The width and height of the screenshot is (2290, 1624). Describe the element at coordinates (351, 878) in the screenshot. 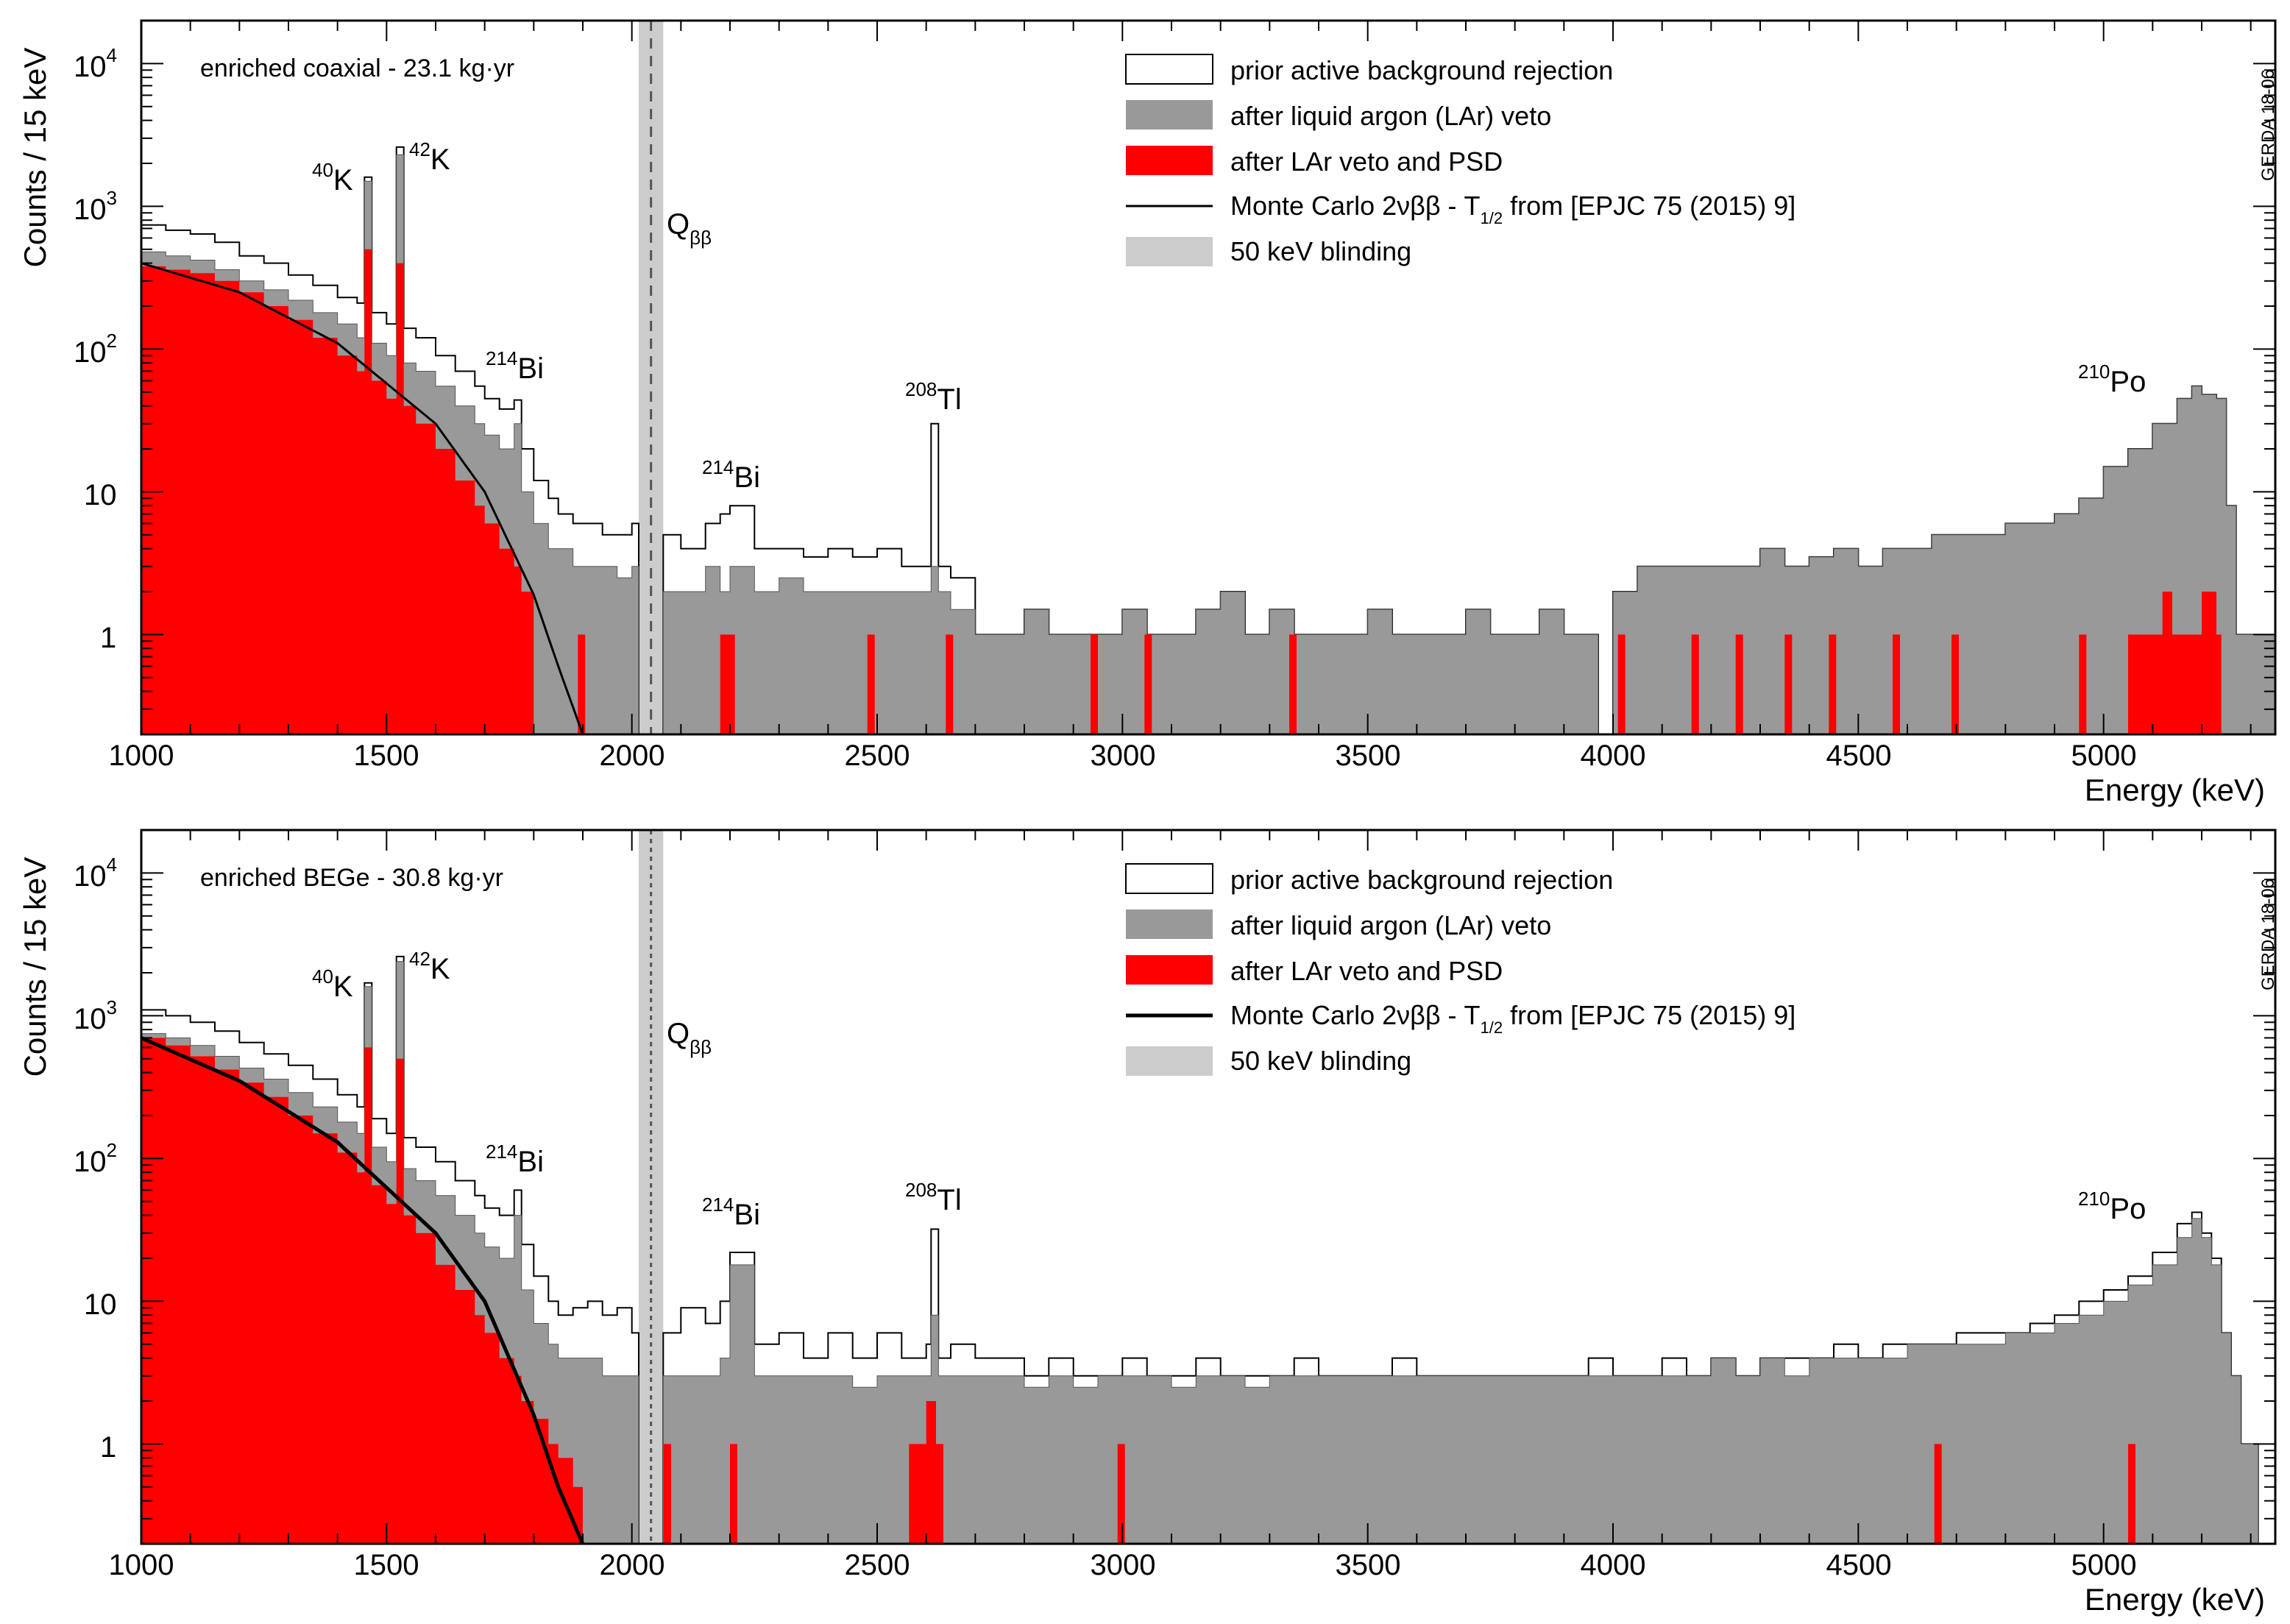

I see `panel-title: enriched BEGe - 30.8 kg·yr` at that location.